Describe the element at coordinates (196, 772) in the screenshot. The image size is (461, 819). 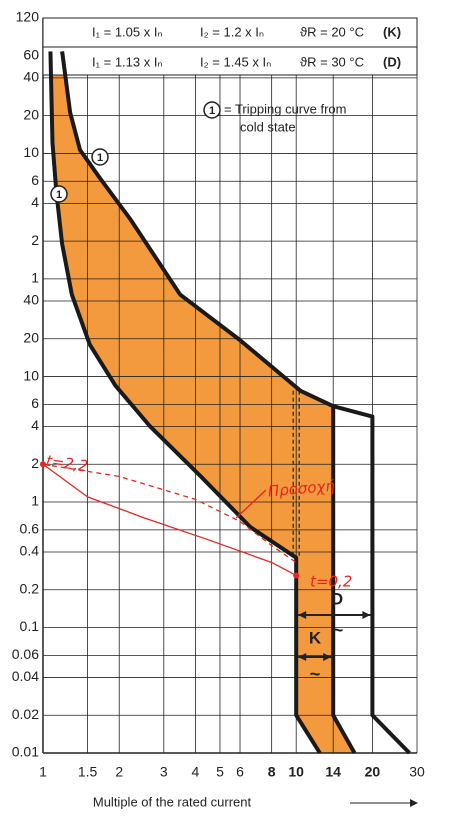
I see `x-tick-label: 4` at that location.